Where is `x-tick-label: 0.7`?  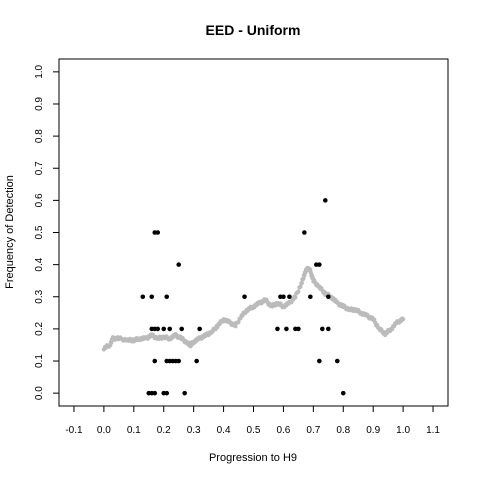 x-tick-label: 0.7 is located at coordinates (313, 430).